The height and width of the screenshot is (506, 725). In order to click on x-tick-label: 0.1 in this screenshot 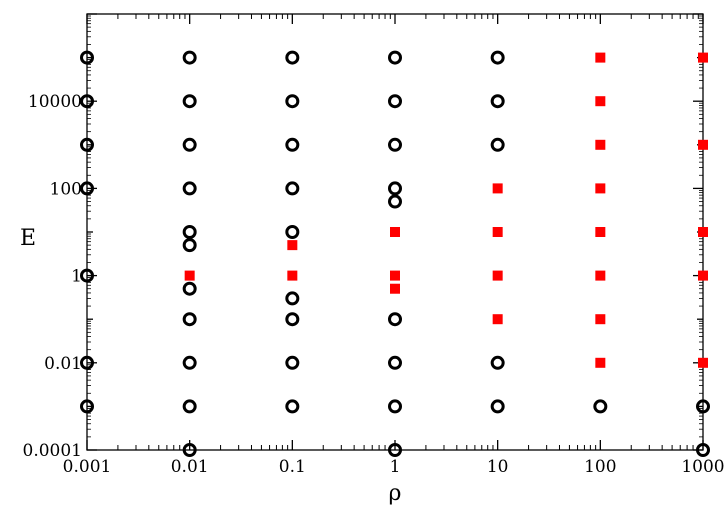, I will do `click(292, 467)`.